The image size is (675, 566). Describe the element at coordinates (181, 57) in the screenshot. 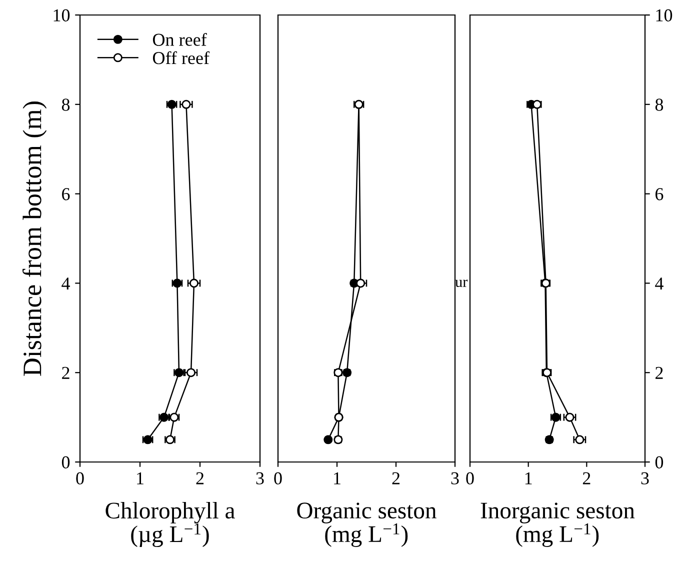

I see `legend-label: Off reef` at that location.